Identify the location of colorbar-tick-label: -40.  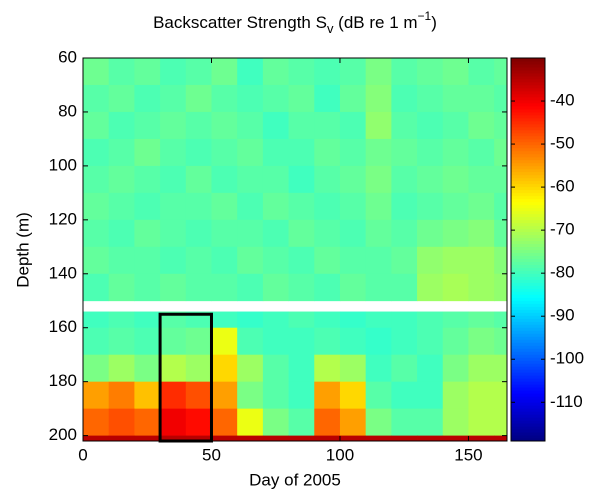
(562, 100).